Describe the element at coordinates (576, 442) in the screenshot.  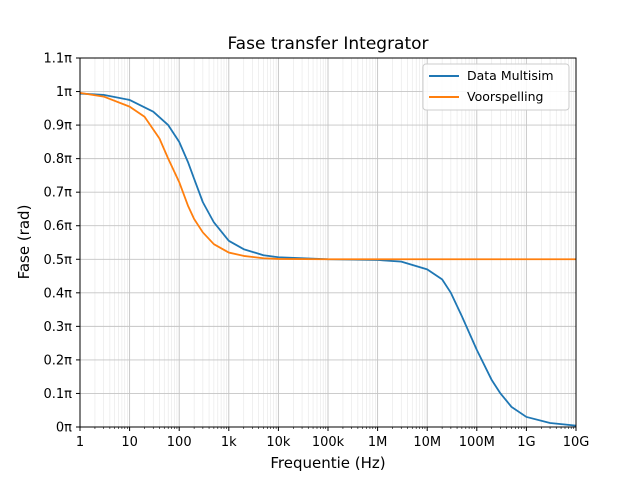
I see `x-tick-label: 10G` at that location.